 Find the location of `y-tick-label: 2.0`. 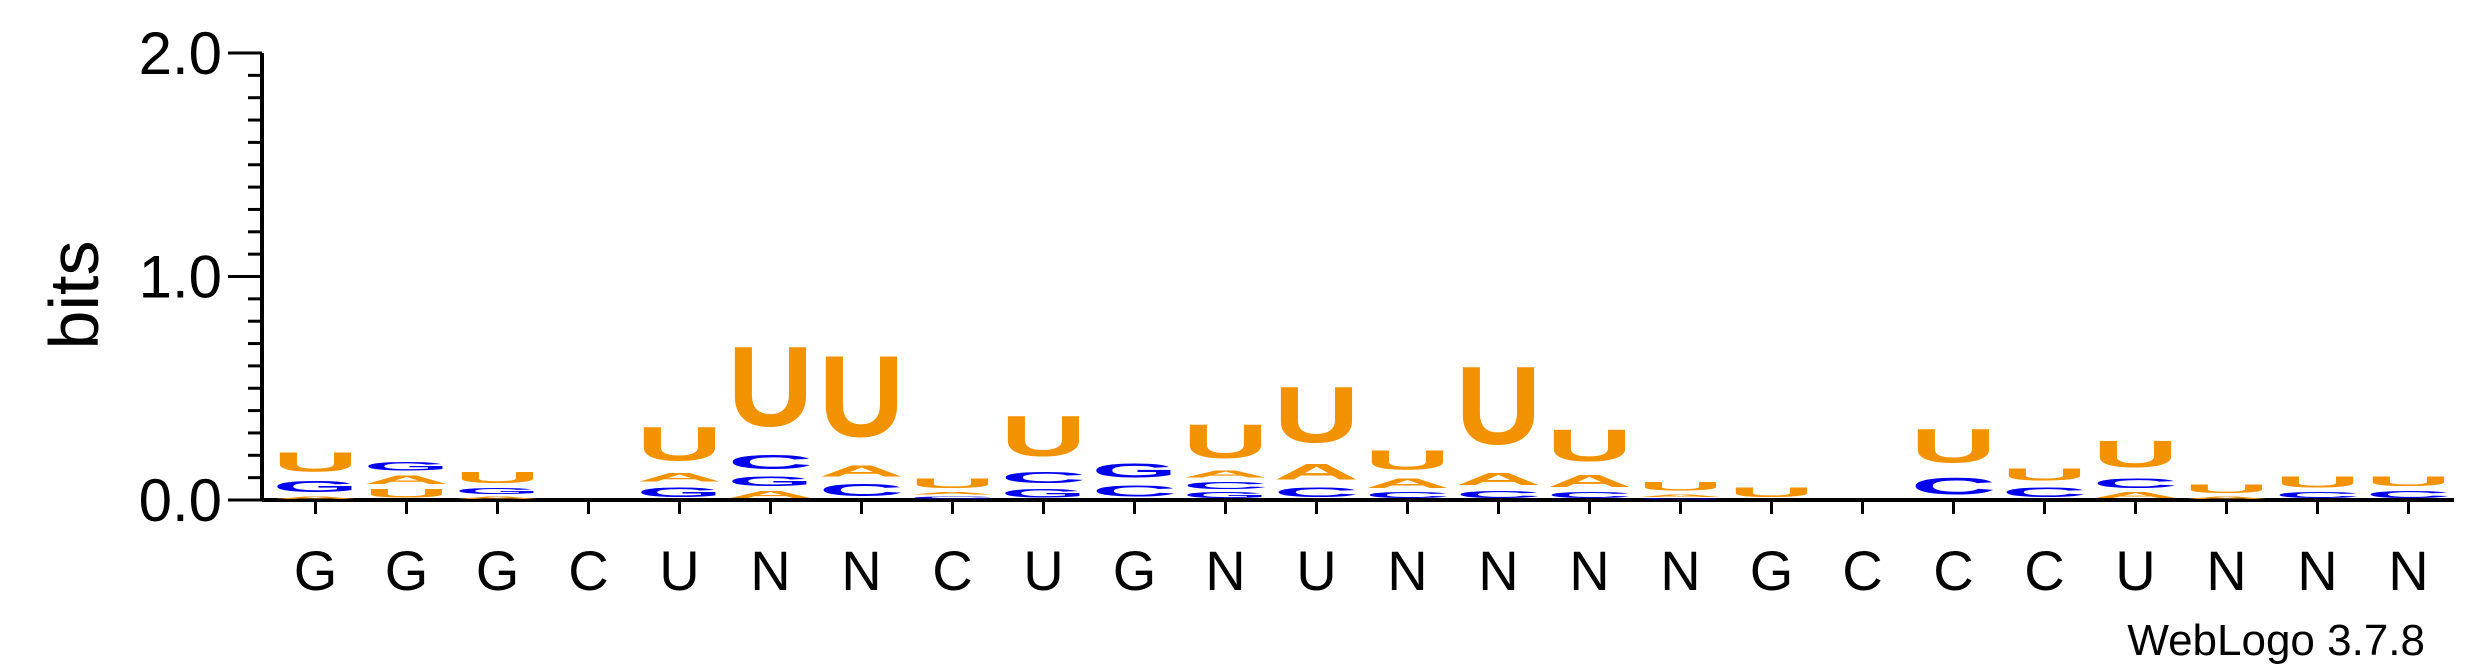

y-tick-label: 2.0 is located at coordinates (180, 53).